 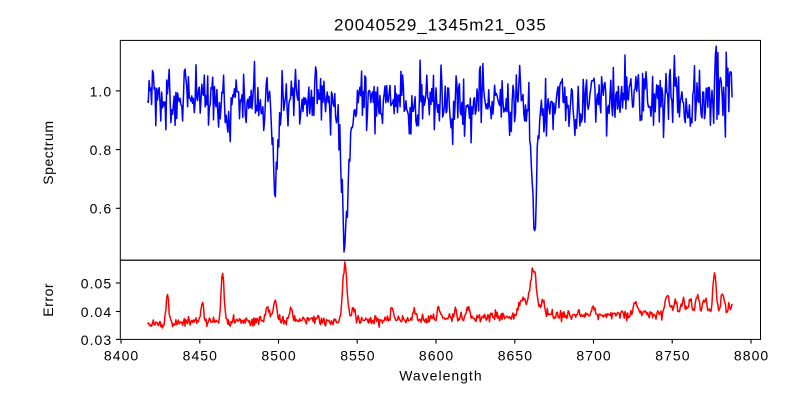 I want to click on svg-text: Error, so click(x=48, y=300).